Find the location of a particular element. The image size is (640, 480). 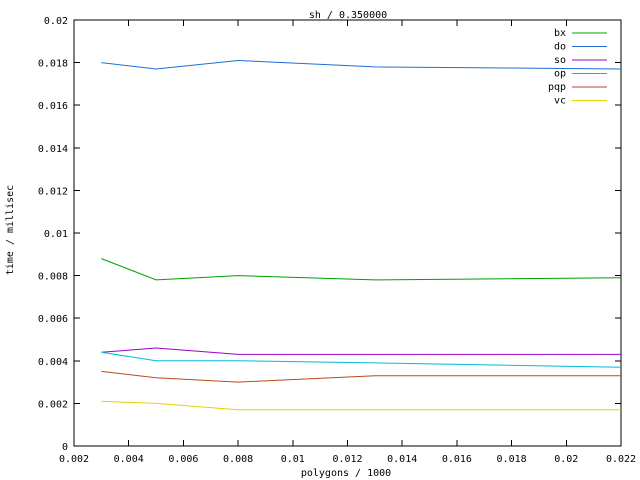

y-tick-label: 0.014 is located at coordinates (53, 149).